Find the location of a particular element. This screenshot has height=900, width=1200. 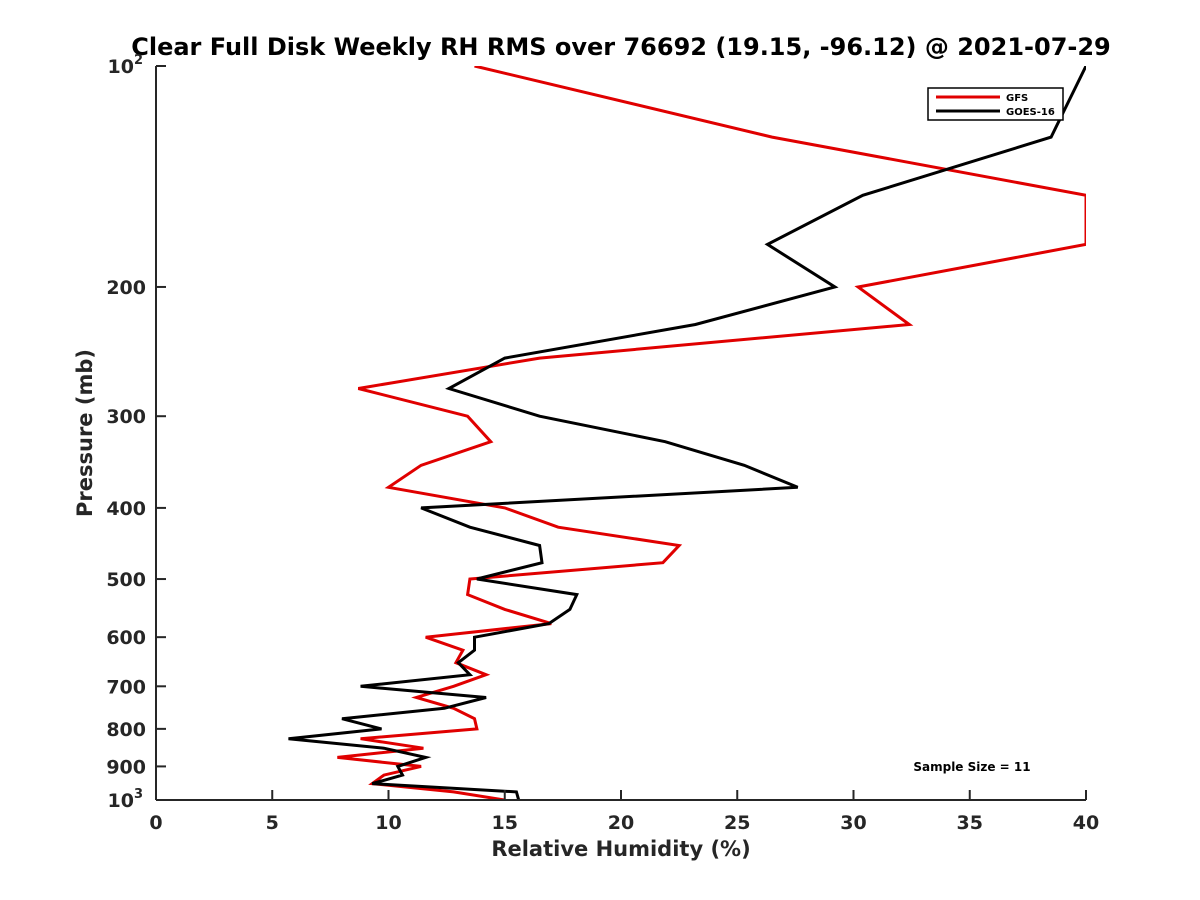

x-tick-label: 5 is located at coordinates (272, 823).